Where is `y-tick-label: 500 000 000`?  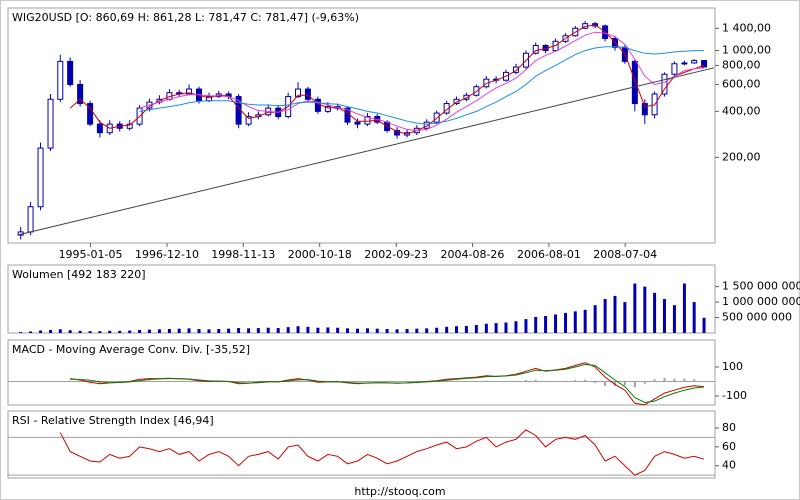
y-tick-label: 500 000 000 is located at coordinates (757, 317).